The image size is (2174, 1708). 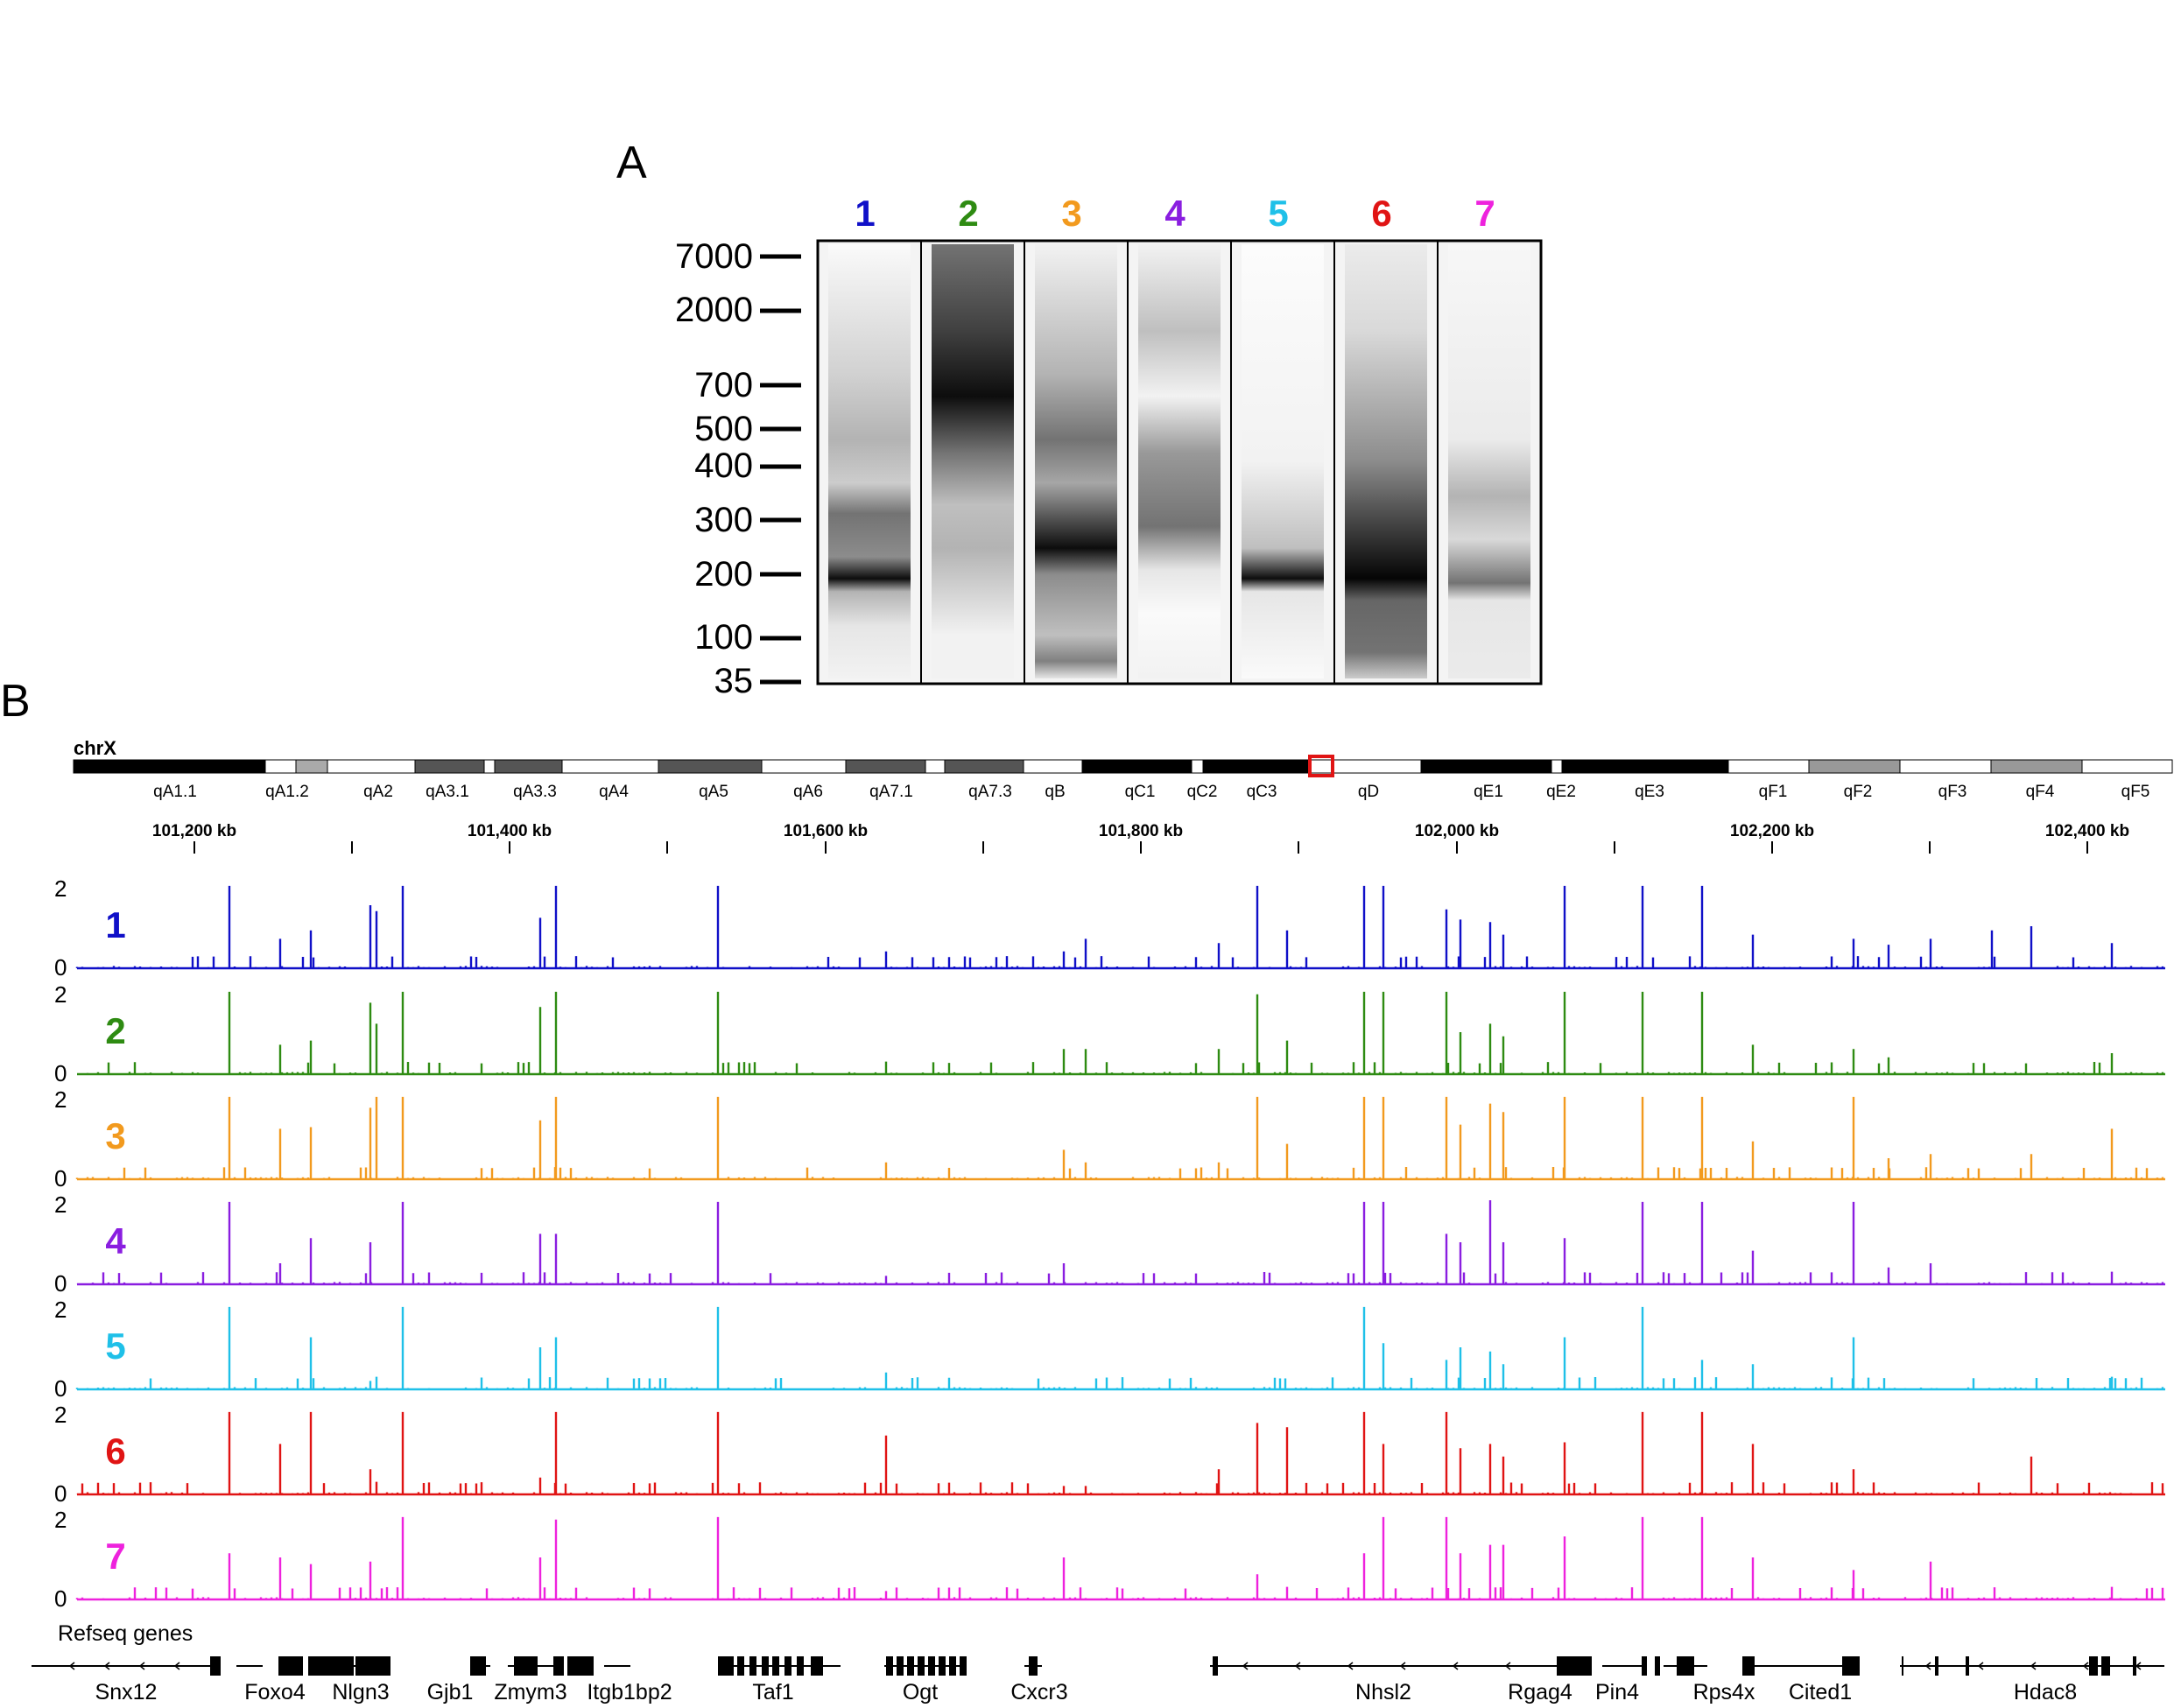 I want to click on signal-track-6: 2 0 6, so click(x=1110, y=1455).